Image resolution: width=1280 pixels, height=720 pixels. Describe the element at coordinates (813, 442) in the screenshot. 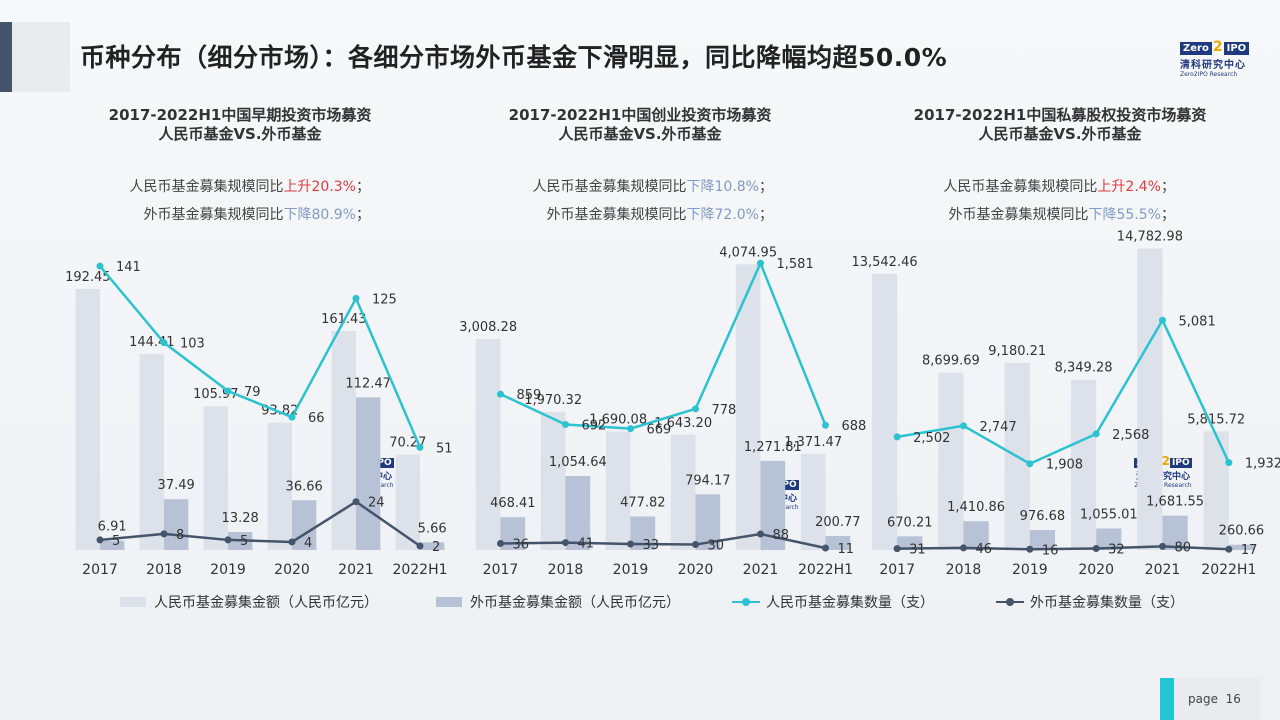

I see `data-label-rmb-amount: 1,371.47` at that location.